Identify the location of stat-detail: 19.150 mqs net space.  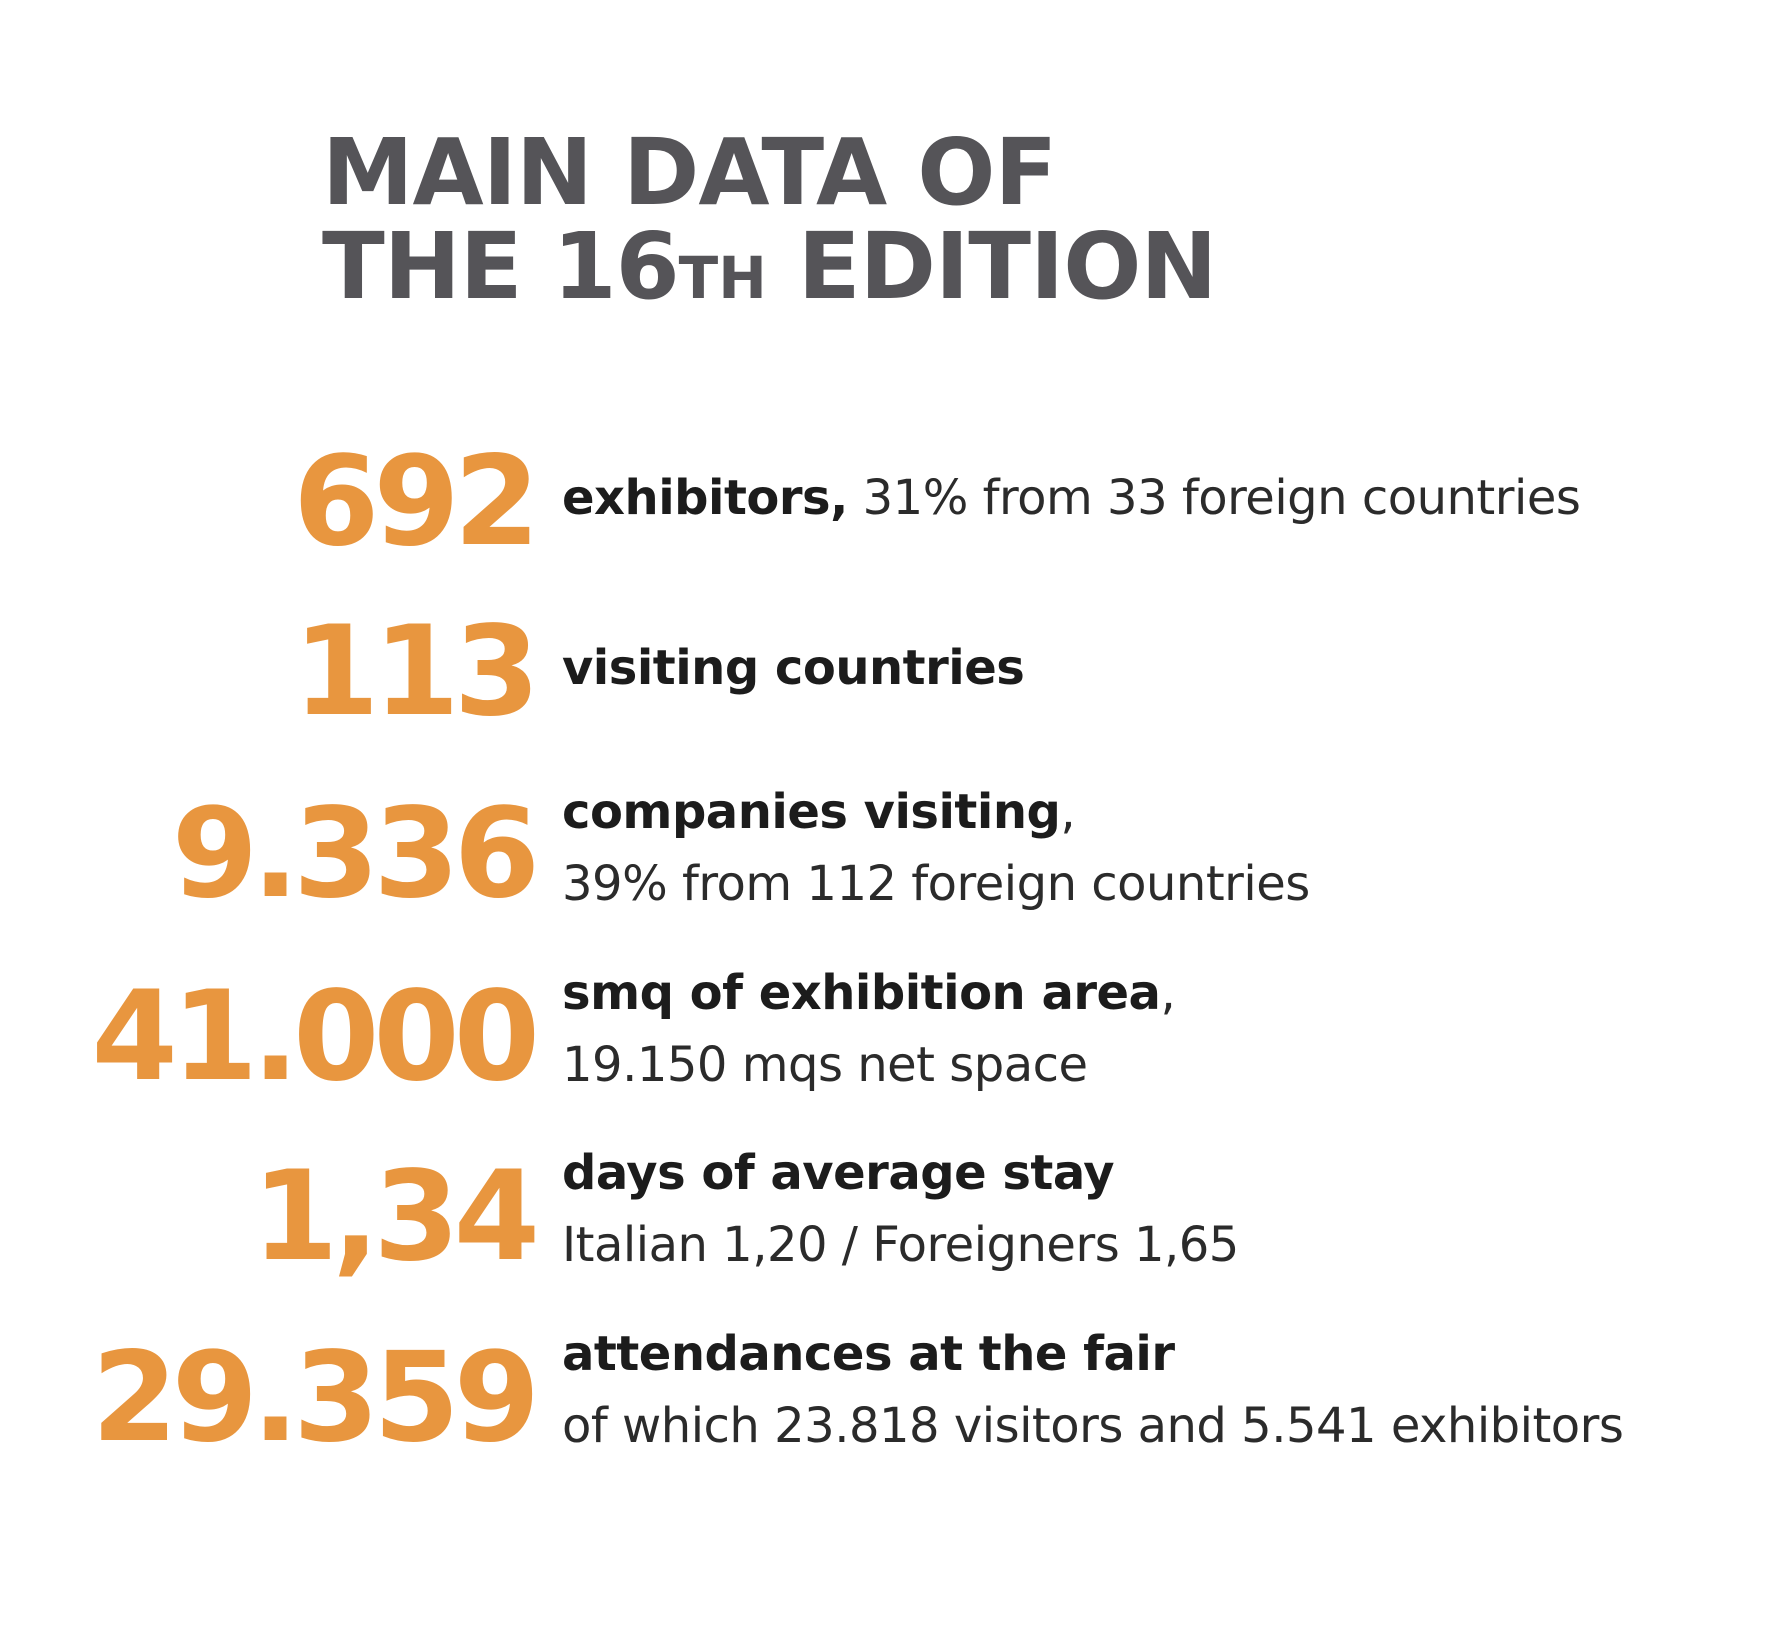
(825, 1065).